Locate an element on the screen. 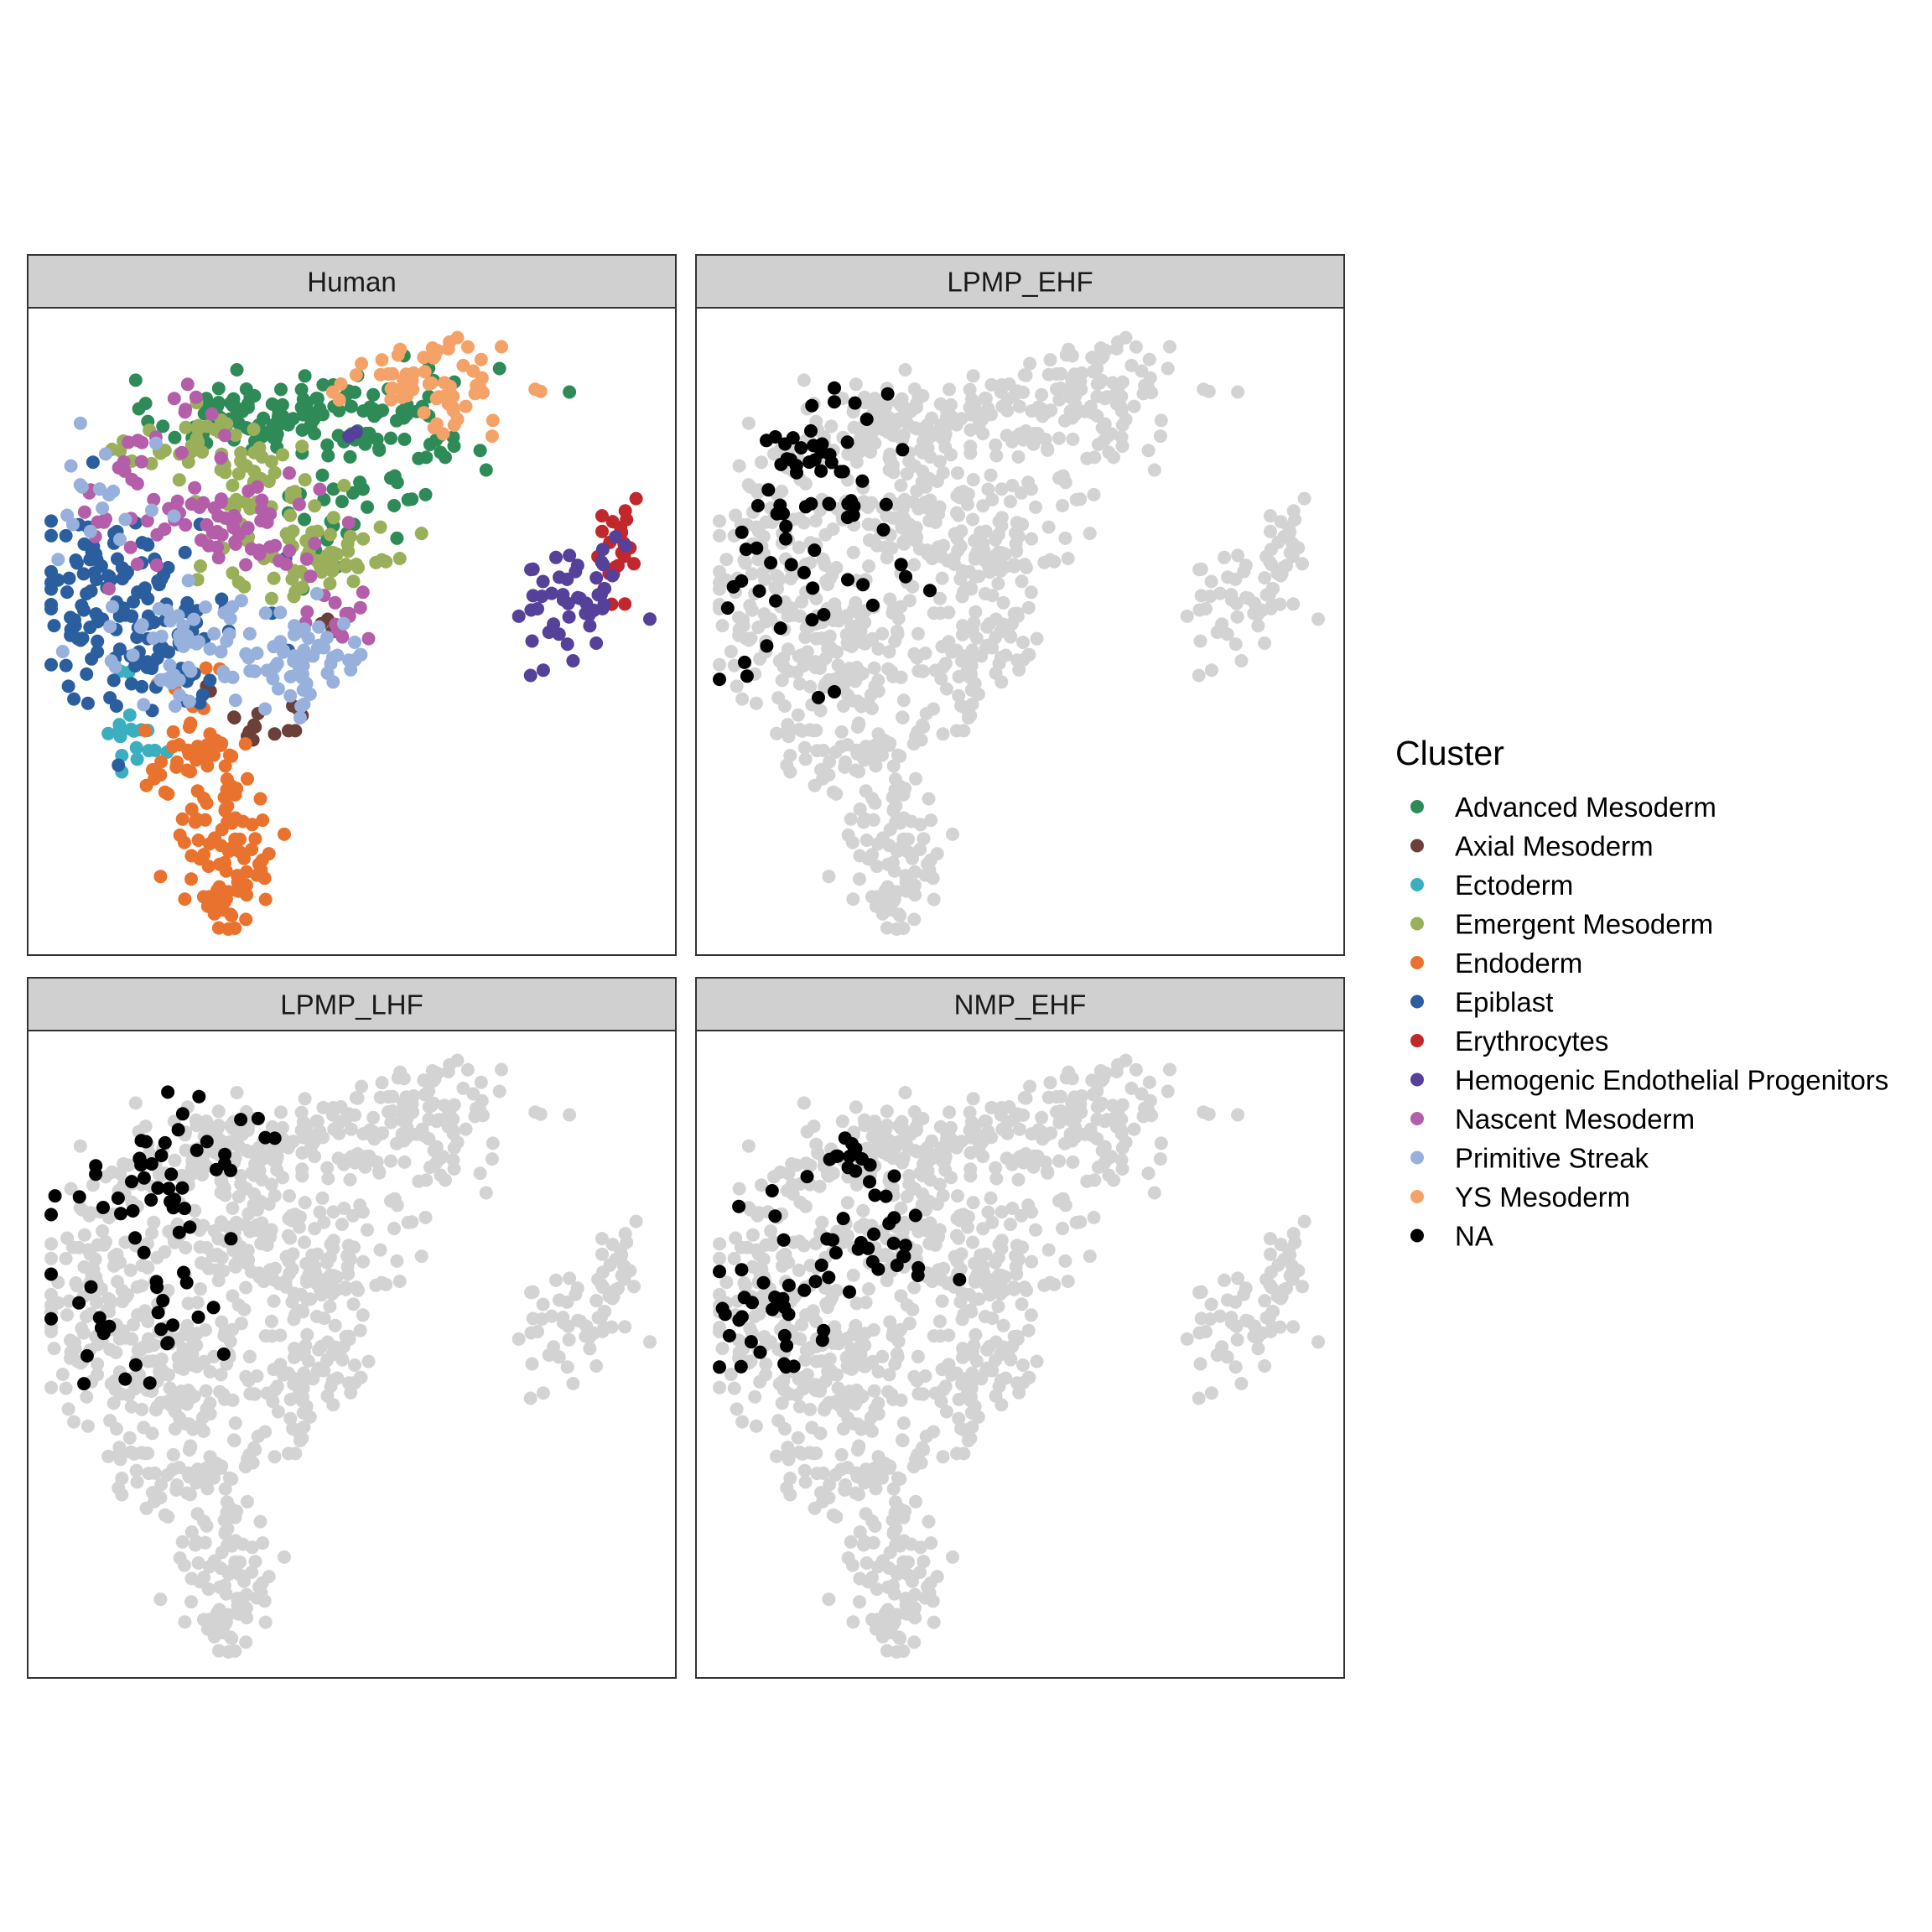  point-ys-mesoderm is located at coordinates (492, 436).